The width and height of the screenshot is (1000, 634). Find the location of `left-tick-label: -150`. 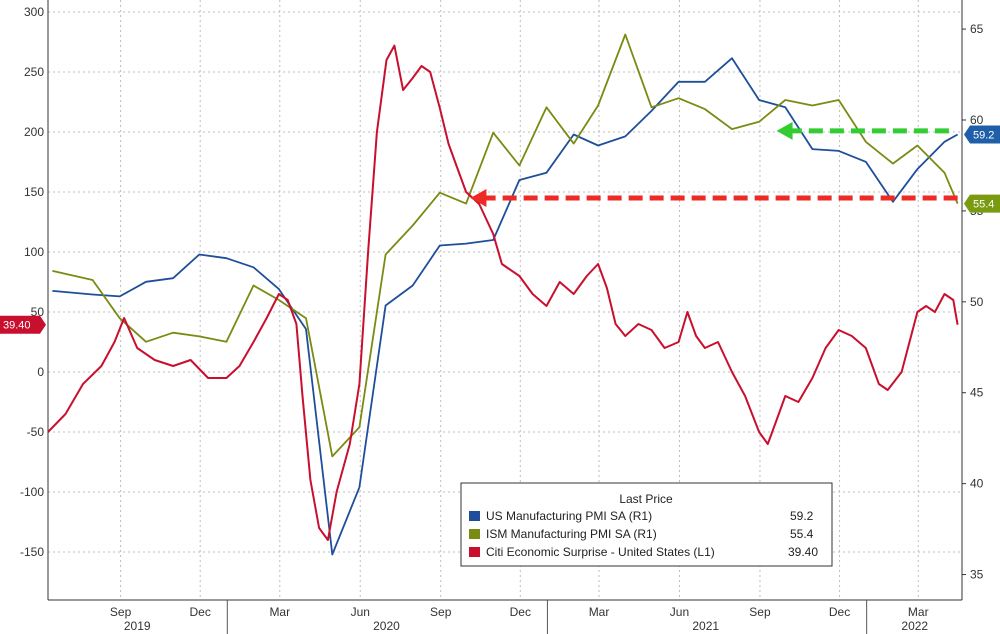

left-tick-label: -150 is located at coordinates (32, 552).